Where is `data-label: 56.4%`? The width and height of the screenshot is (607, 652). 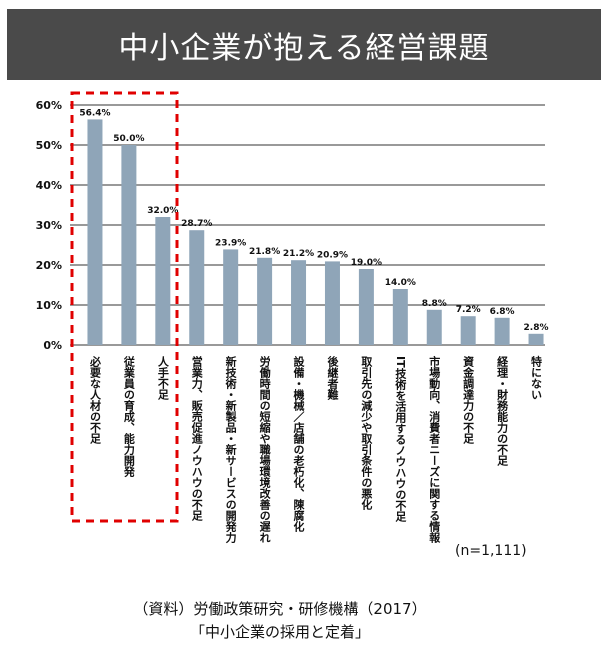
data-label: 56.4% is located at coordinates (94, 113).